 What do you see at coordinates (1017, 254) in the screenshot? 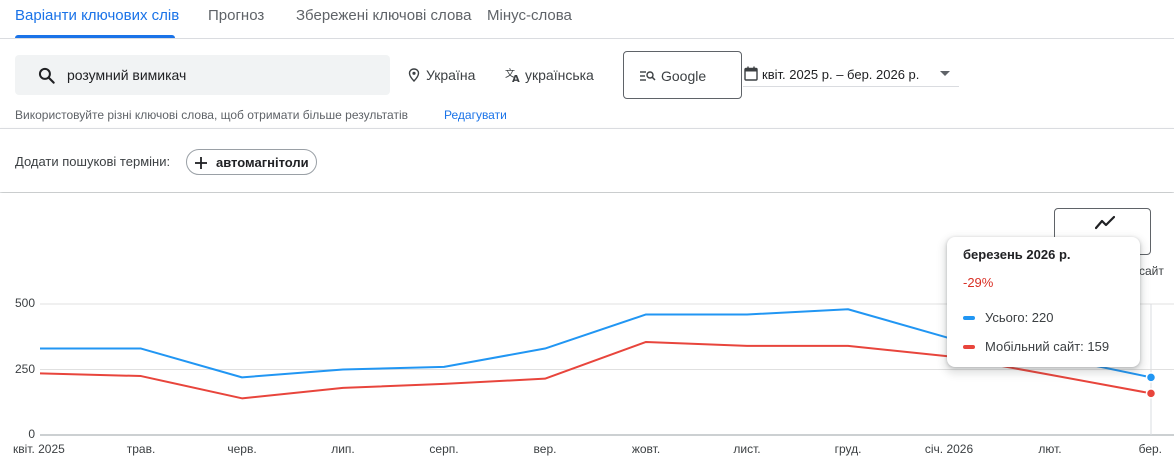
I see `tooltip-title: березень 2026 р.` at bounding box center [1017, 254].